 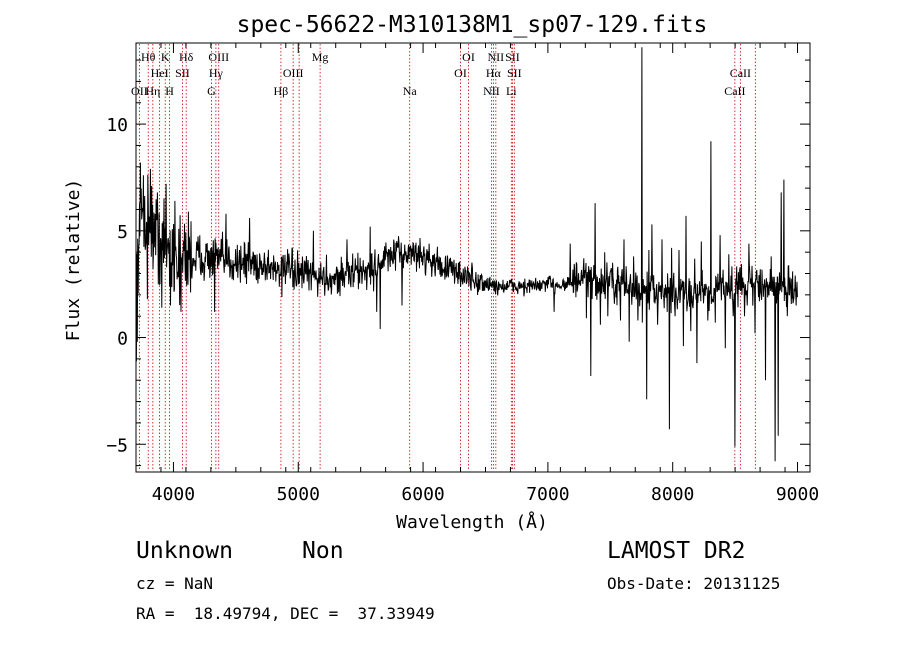 What do you see at coordinates (494, 73) in the screenshot?
I see `line-marker-label: Hα` at bounding box center [494, 73].